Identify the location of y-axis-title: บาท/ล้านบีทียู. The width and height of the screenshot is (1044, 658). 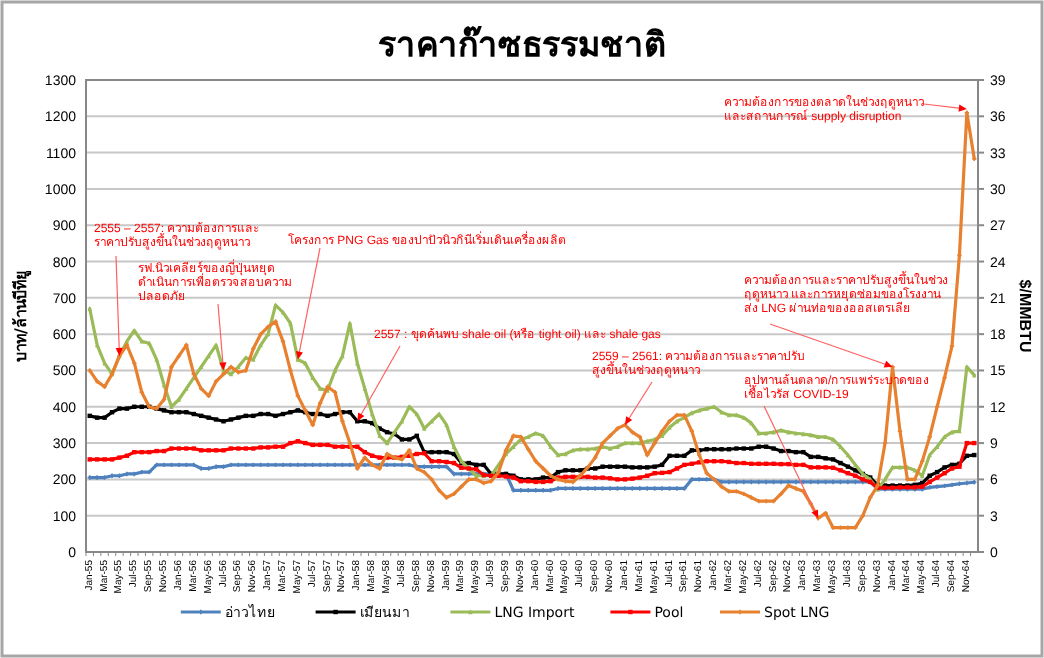
(21, 316).